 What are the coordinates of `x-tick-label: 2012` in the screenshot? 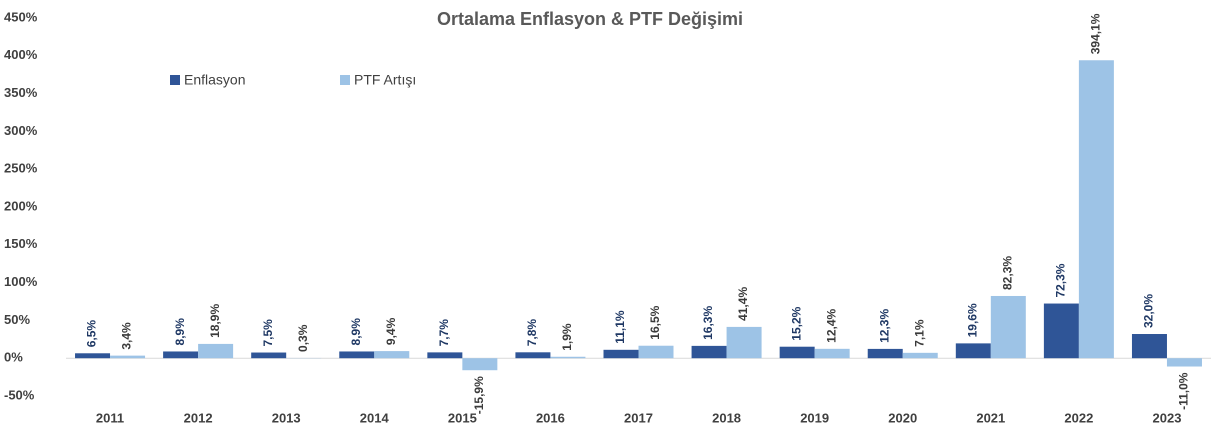 It's located at (198, 417).